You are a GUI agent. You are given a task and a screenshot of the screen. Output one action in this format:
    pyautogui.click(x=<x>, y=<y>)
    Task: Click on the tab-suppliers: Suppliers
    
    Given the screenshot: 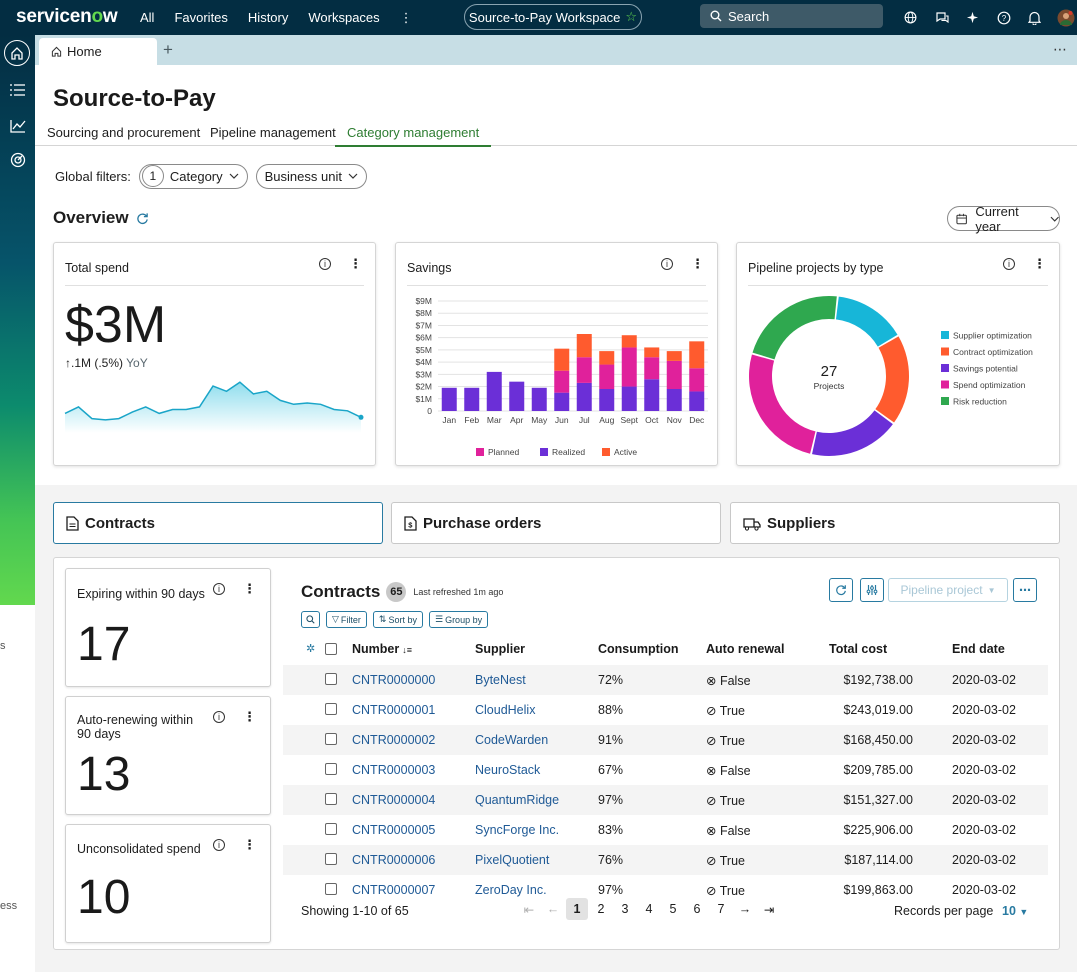 What is the action you would take?
    pyautogui.click(x=895, y=523)
    